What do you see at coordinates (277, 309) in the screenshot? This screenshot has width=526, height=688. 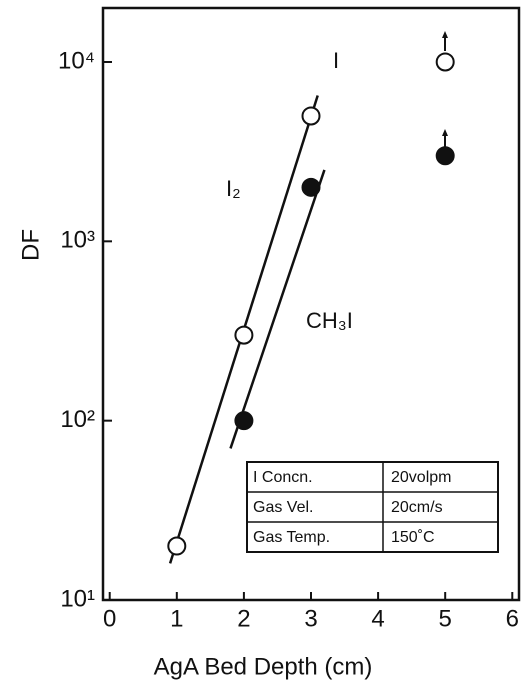 I see `fit-line` at bounding box center [277, 309].